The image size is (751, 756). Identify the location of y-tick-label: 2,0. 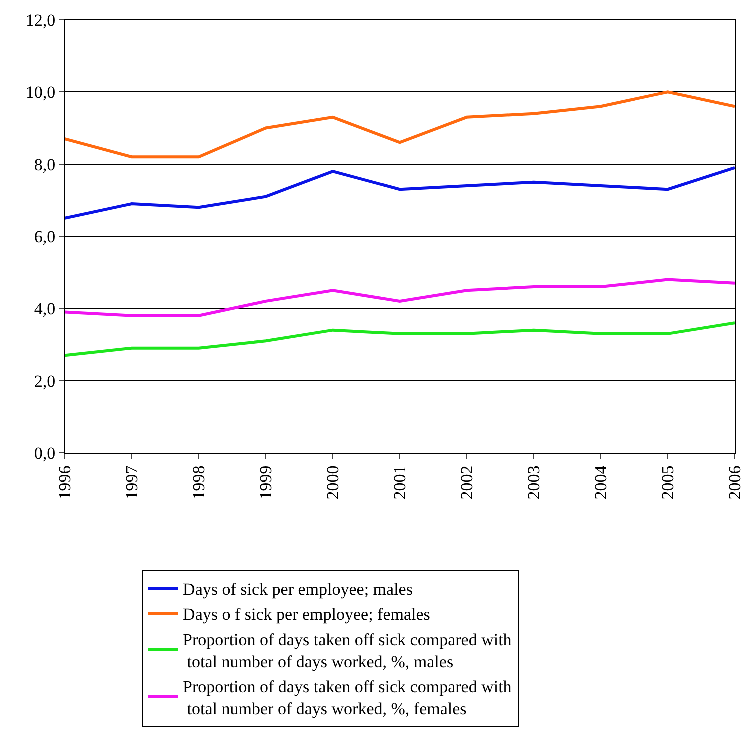
(45, 381).